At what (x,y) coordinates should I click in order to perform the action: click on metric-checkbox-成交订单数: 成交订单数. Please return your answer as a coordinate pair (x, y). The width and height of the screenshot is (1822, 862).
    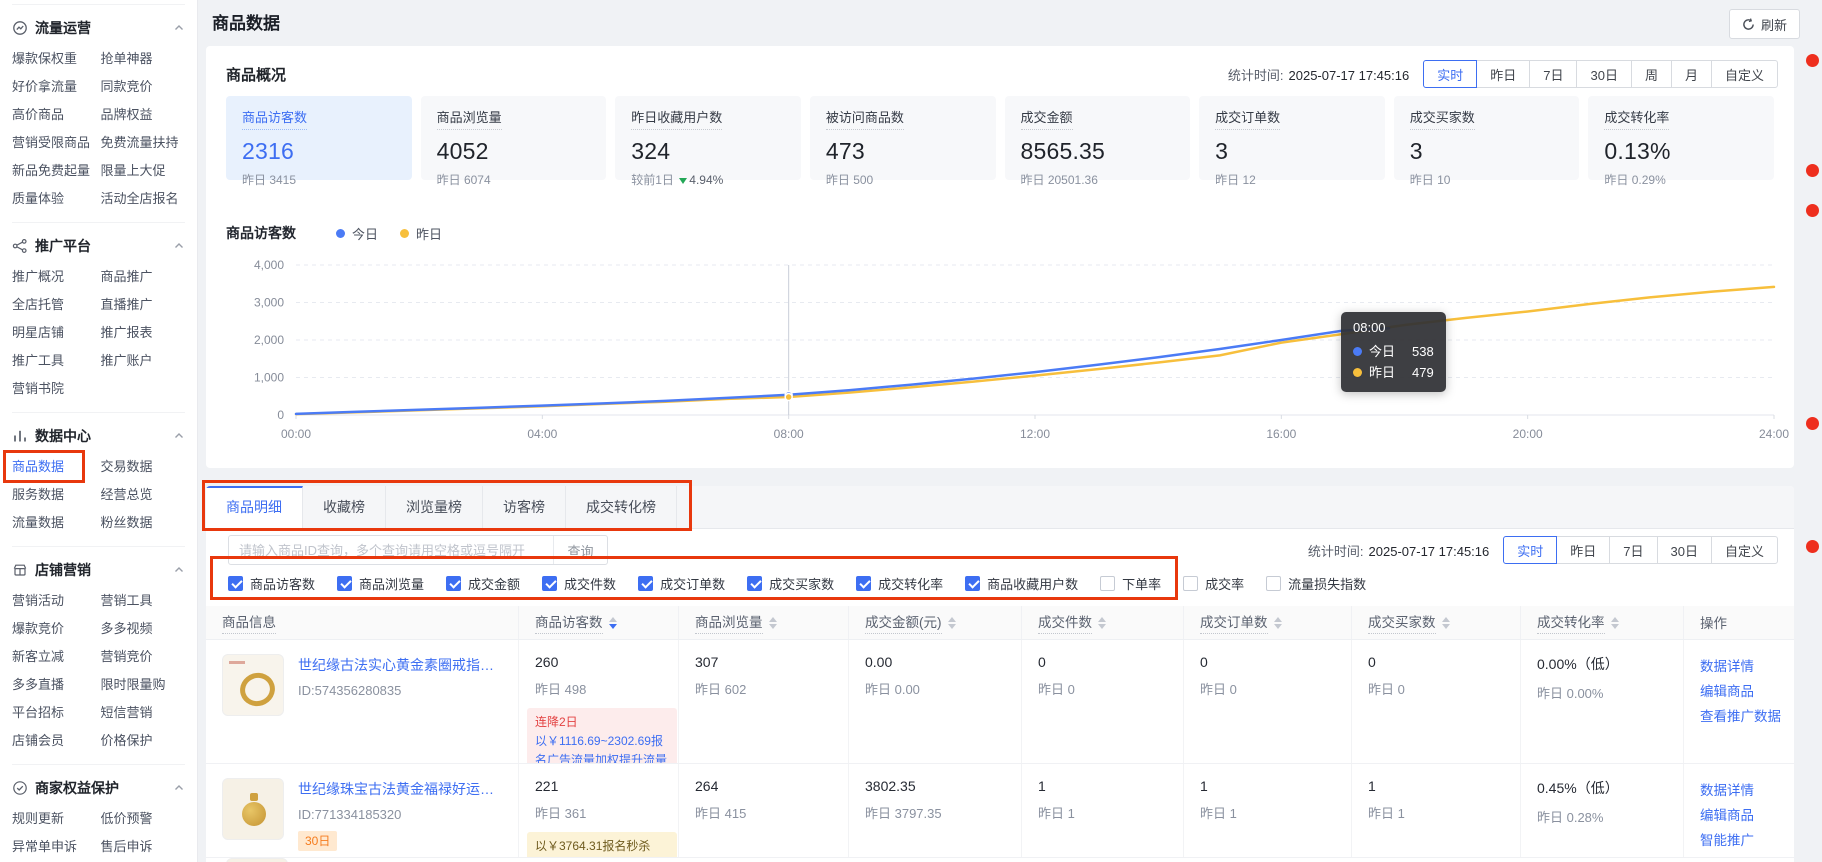
    Looking at the image, I should click on (681, 583).